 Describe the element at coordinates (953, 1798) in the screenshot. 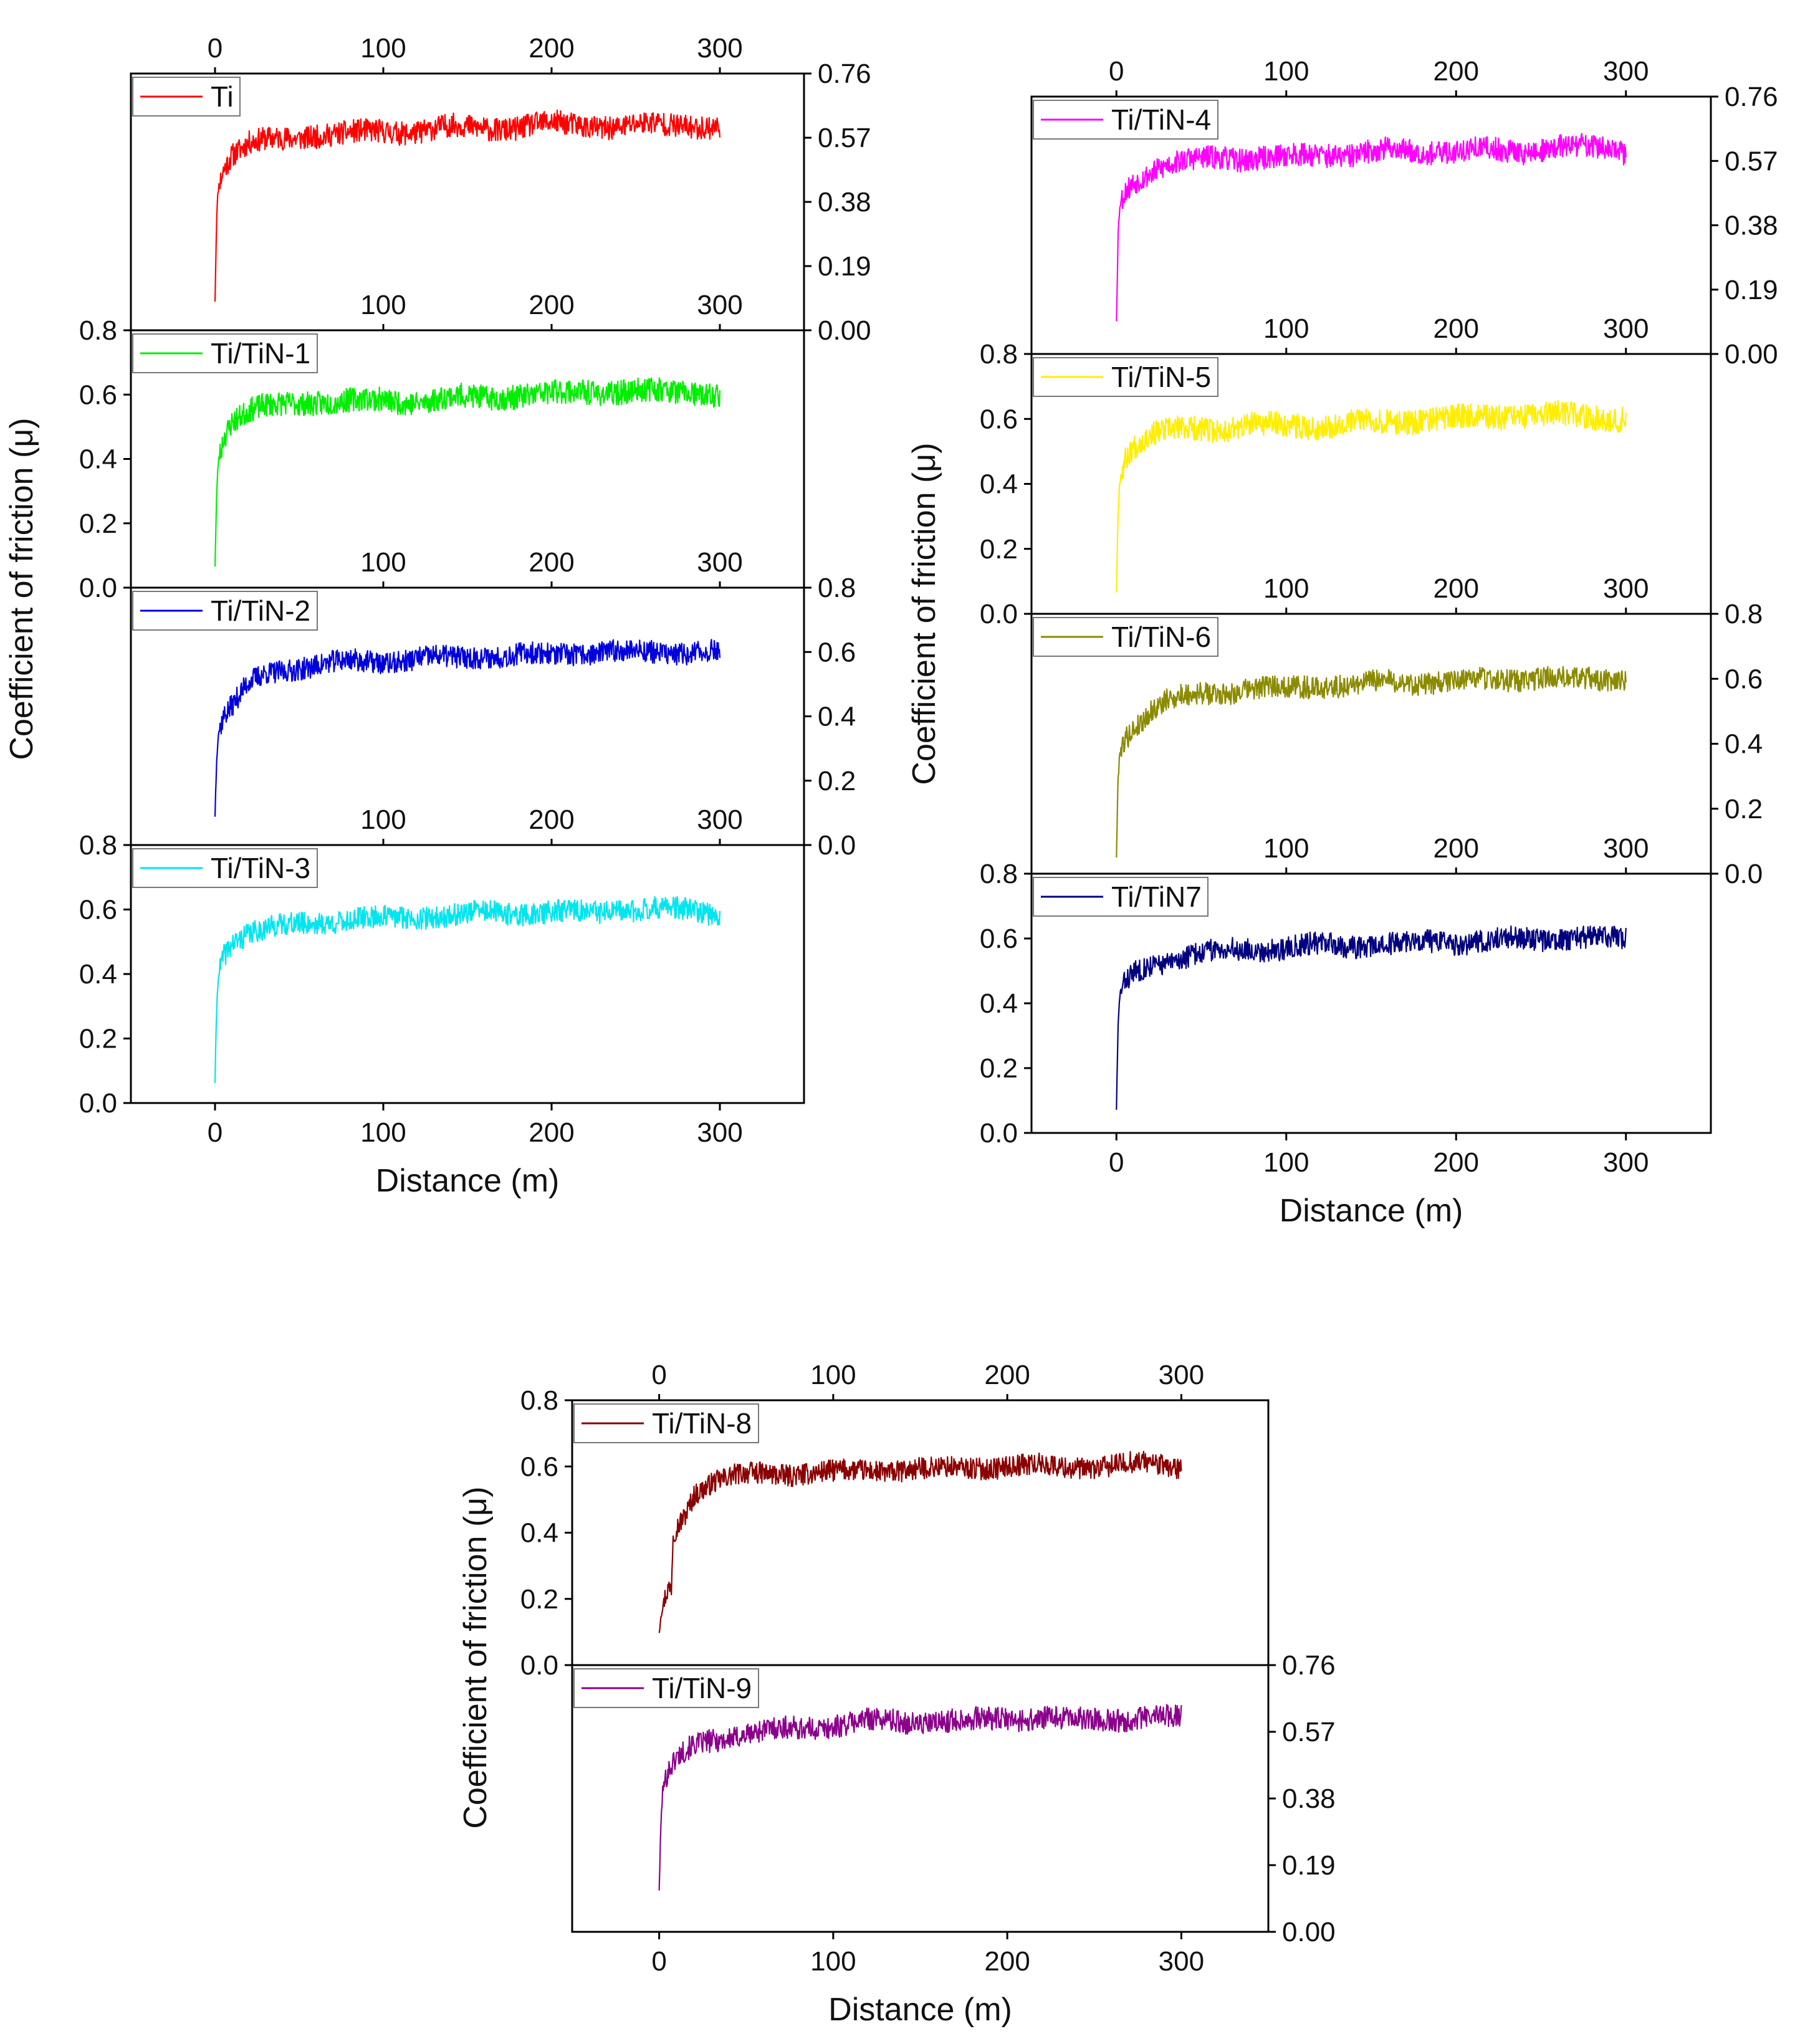

I see `panel-ti-tin-9: 0.00 0.19 0.38 0.57 0.76 Ti/TiN-9` at that location.